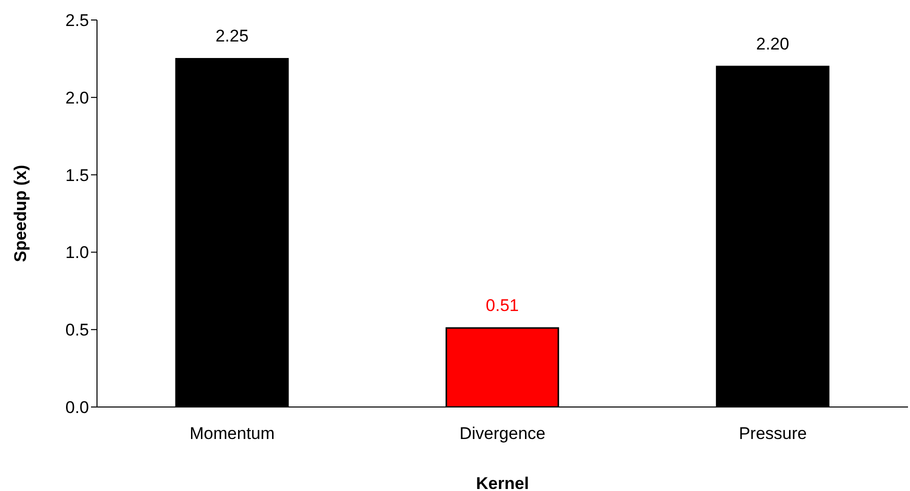 The height and width of the screenshot is (491, 910). What do you see at coordinates (77, 20) in the screenshot?
I see `y-tick-label: 2.5` at bounding box center [77, 20].